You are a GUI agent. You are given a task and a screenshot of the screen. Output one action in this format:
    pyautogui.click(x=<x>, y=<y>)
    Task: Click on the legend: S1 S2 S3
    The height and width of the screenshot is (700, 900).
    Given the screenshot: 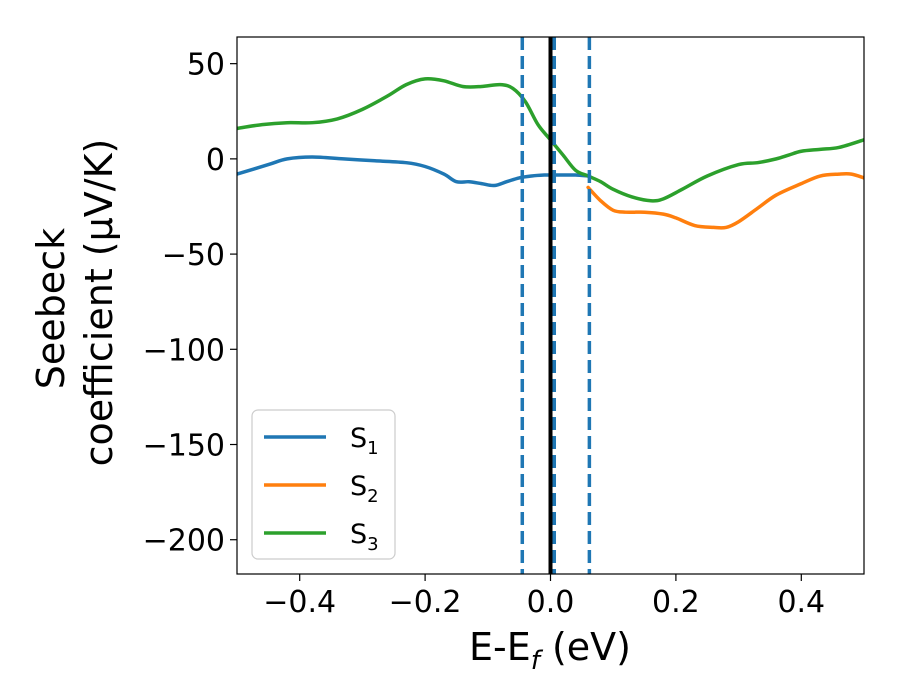 What is the action you would take?
    pyautogui.click(x=323, y=484)
    